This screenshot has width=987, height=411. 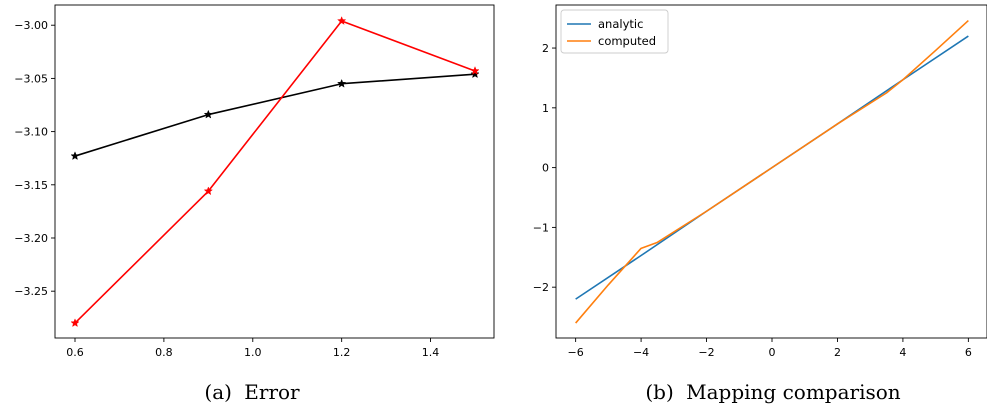 What do you see at coordinates (902, 352) in the screenshot?
I see `x-tick-label: 4` at bounding box center [902, 352].